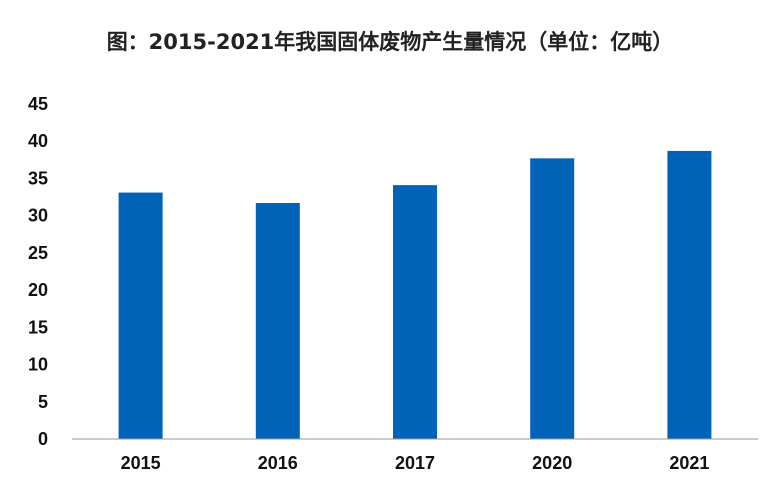 This screenshot has width=780, height=504. Describe the element at coordinates (38, 104) in the screenshot. I see `y-tick-label: 45` at that location.